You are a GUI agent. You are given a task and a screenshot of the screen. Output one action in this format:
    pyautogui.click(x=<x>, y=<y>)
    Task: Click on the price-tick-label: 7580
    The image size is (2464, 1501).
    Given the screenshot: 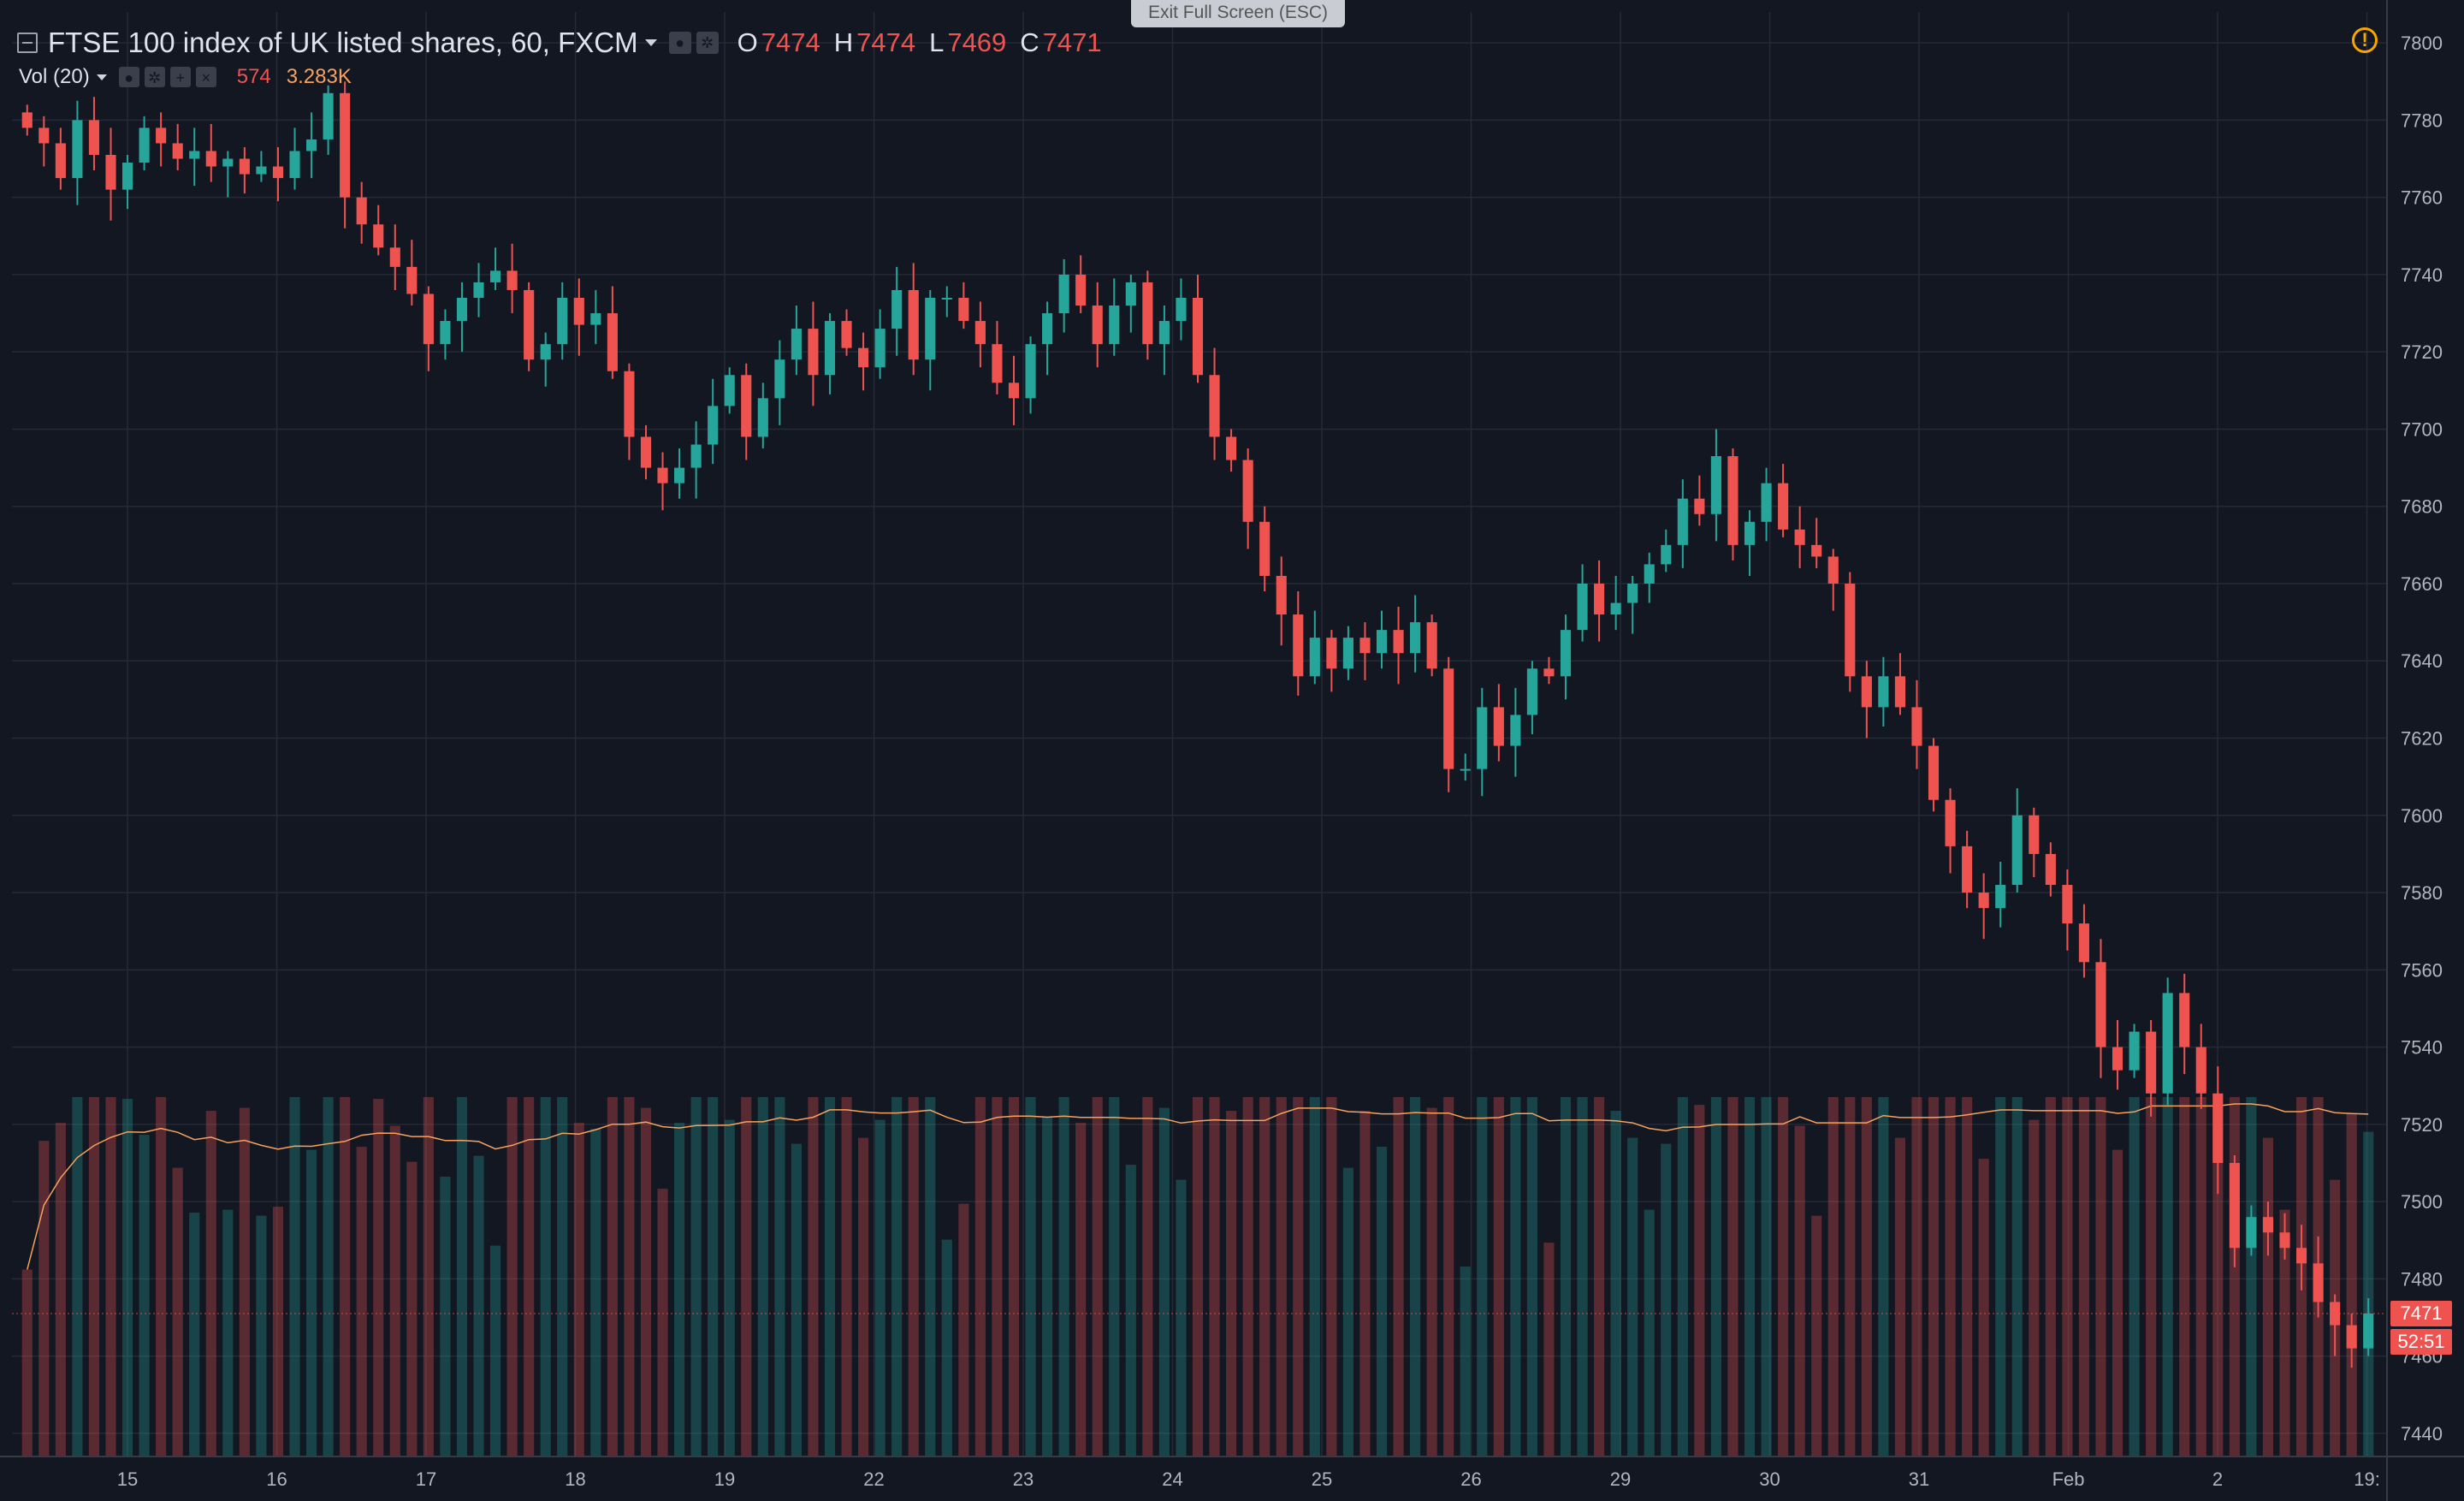 What is the action you would take?
    pyautogui.click(x=2422, y=893)
    